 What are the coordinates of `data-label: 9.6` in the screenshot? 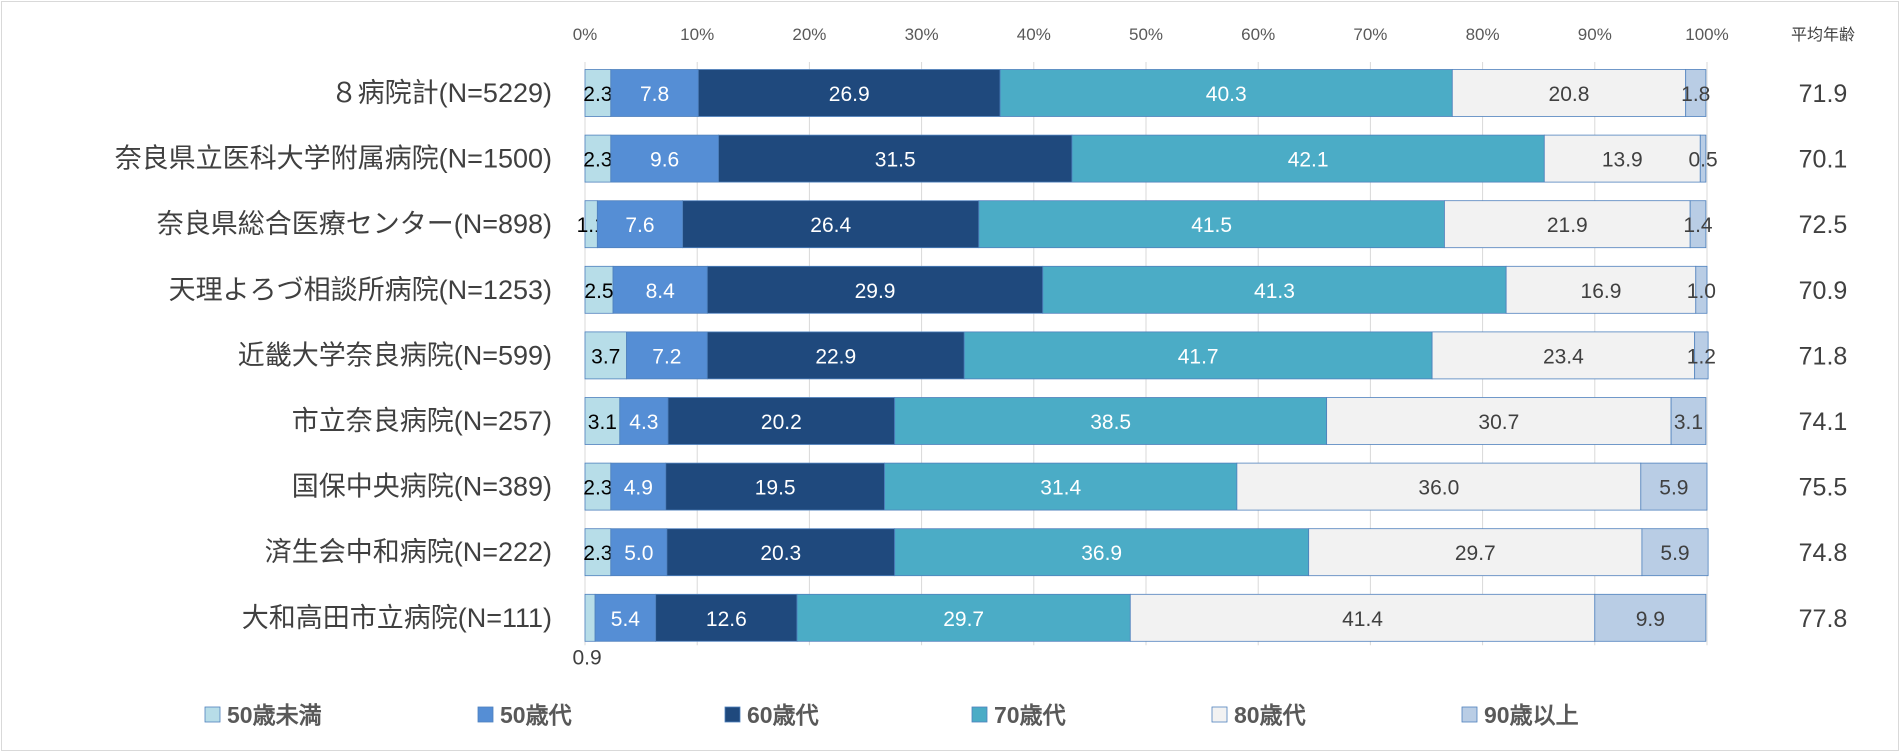 It's located at (664, 160).